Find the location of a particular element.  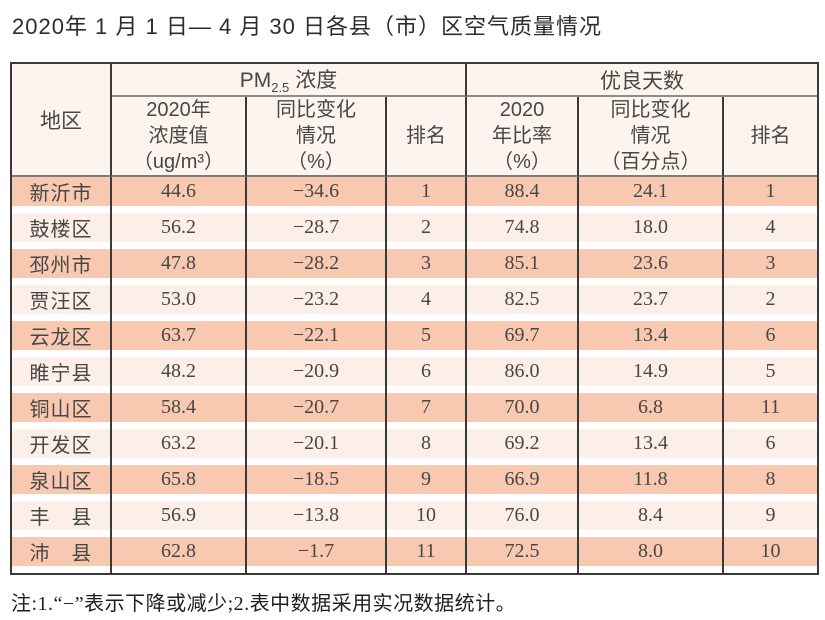

cell-region: 开发区 is located at coordinates (62, 447).